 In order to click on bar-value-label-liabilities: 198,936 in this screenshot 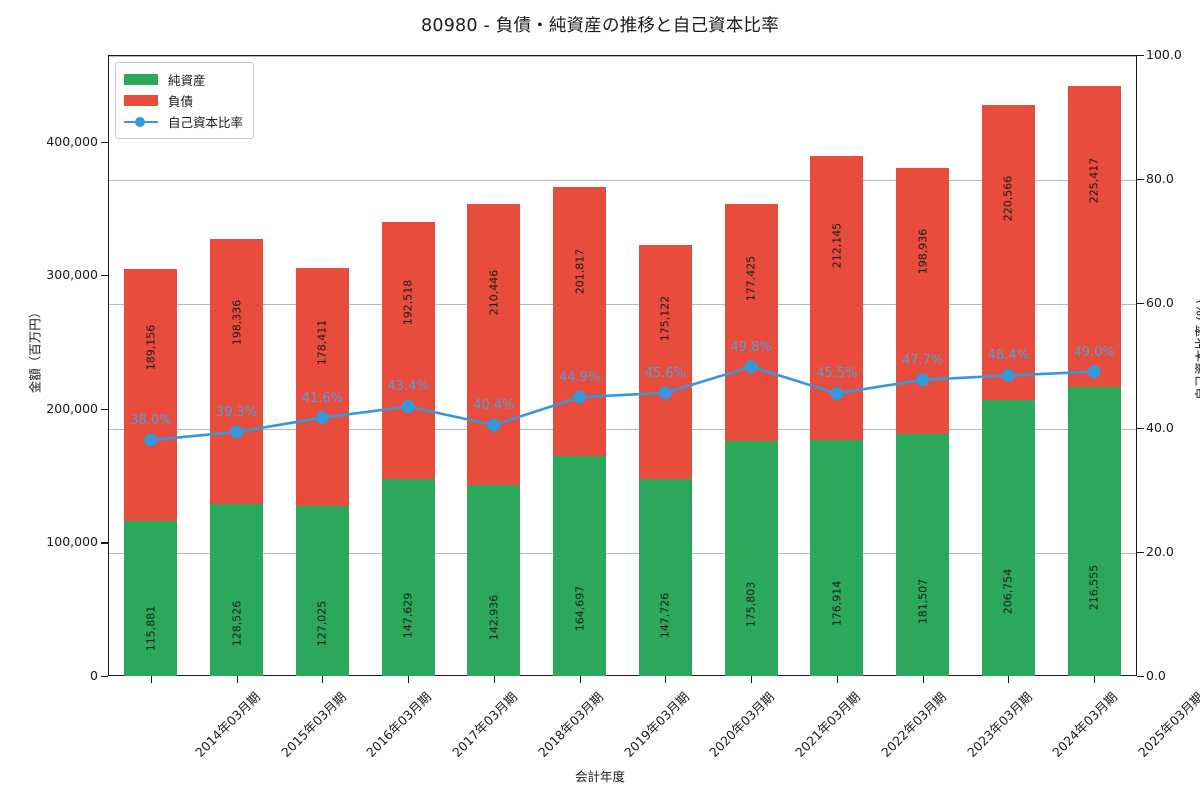, I will do `click(923, 251)`.